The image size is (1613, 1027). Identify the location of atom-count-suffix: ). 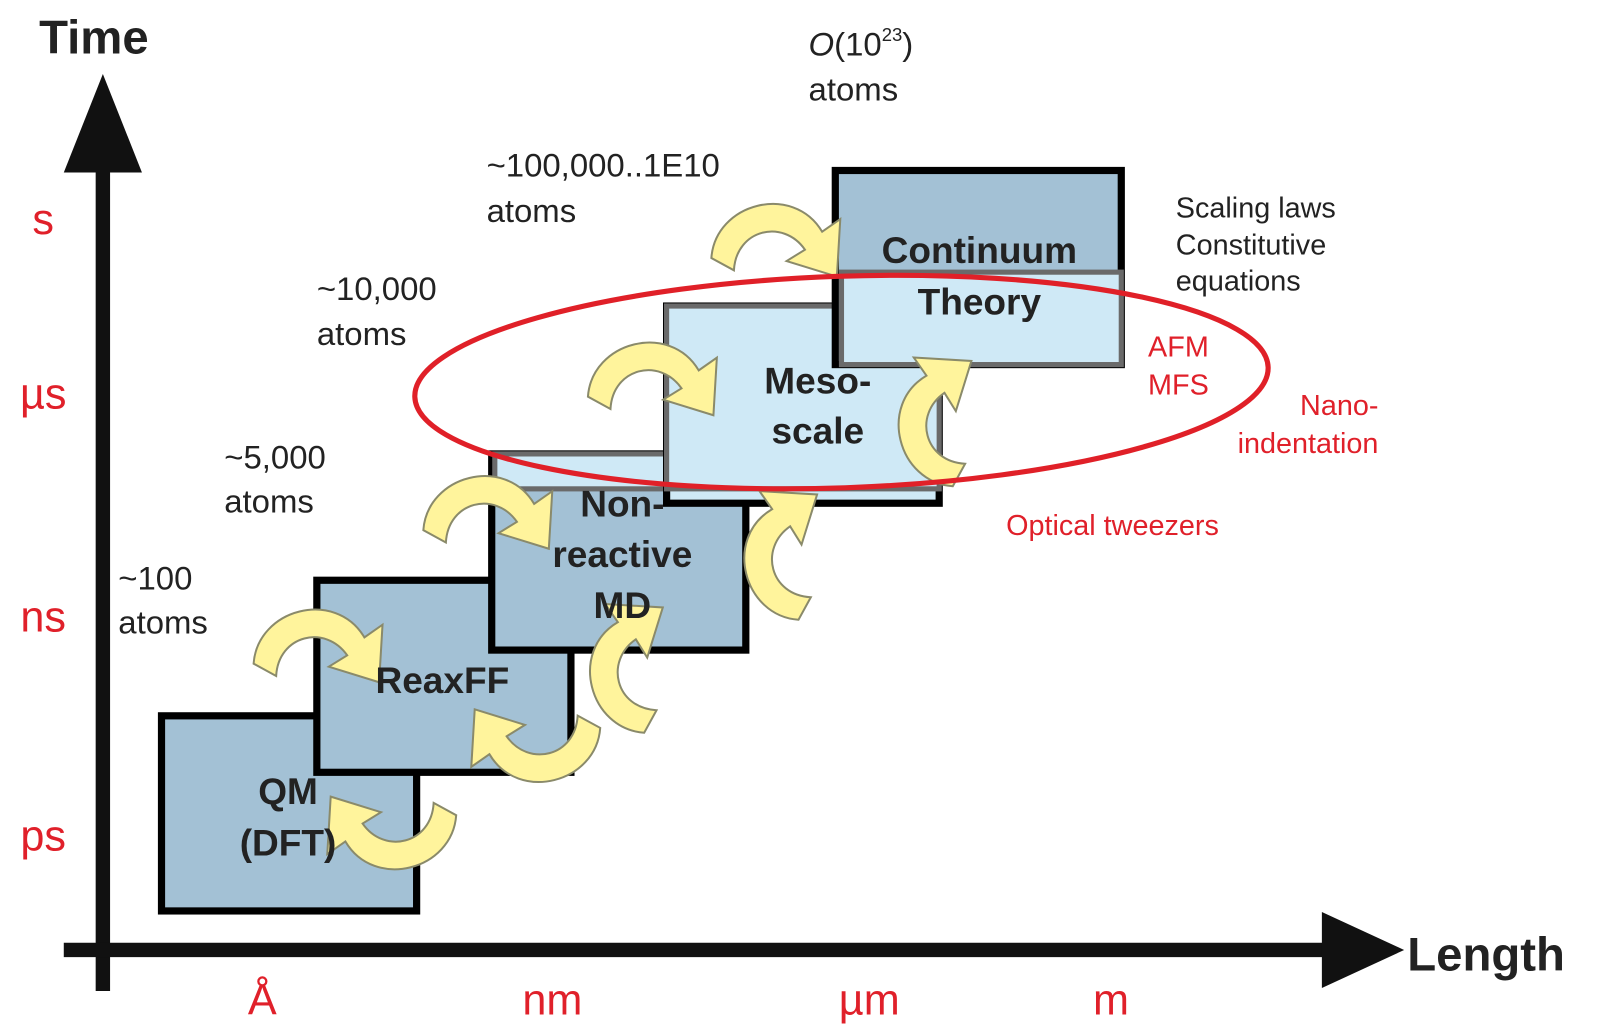
(907, 43).